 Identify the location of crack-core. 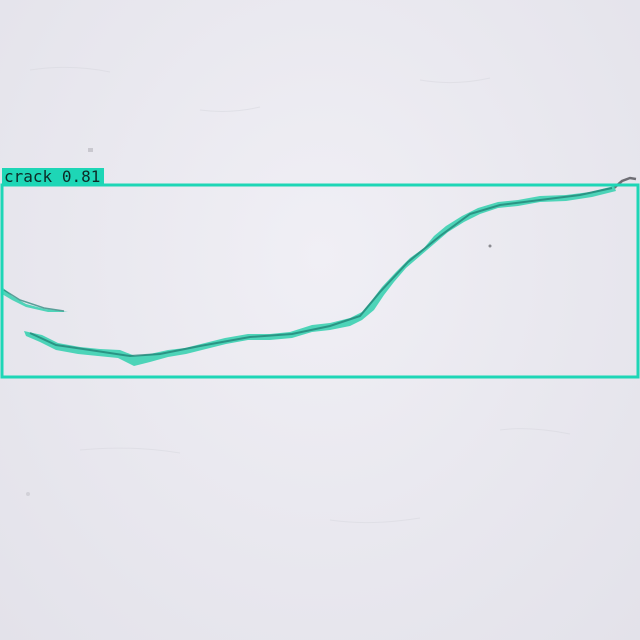
(34, 300).